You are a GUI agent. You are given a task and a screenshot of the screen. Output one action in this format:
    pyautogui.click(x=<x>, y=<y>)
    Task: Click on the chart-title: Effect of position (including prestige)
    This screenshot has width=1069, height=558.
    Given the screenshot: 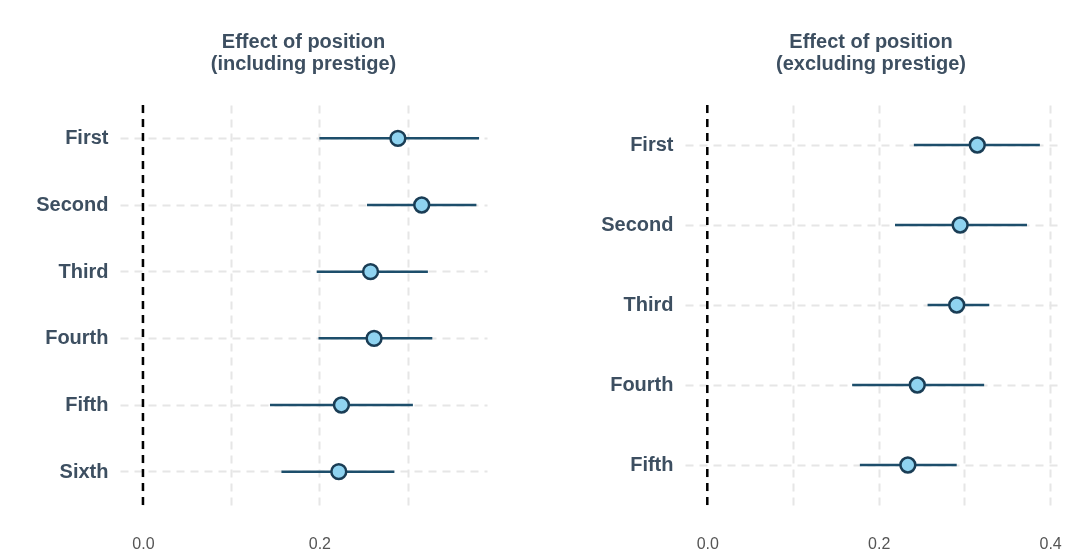 What is the action you would take?
    pyautogui.click(x=303, y=51)
    